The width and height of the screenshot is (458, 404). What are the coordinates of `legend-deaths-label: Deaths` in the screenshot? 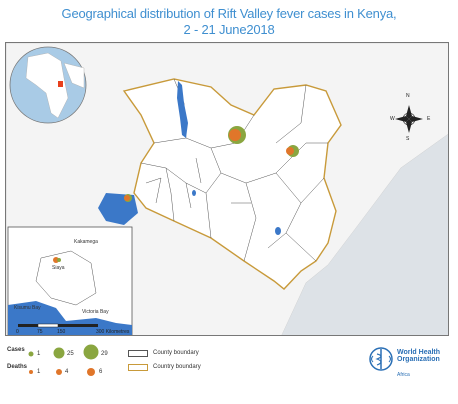 It's located at (17, 367).